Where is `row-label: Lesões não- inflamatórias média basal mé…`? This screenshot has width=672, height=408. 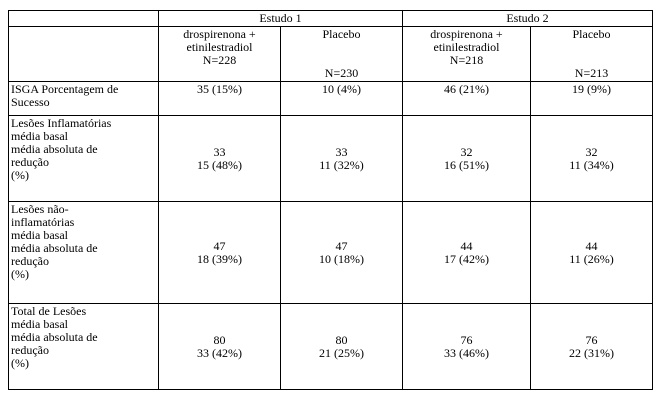
row-label: Lesões não- inflamatórias média basal mé… is located at coordinates (83, 252).